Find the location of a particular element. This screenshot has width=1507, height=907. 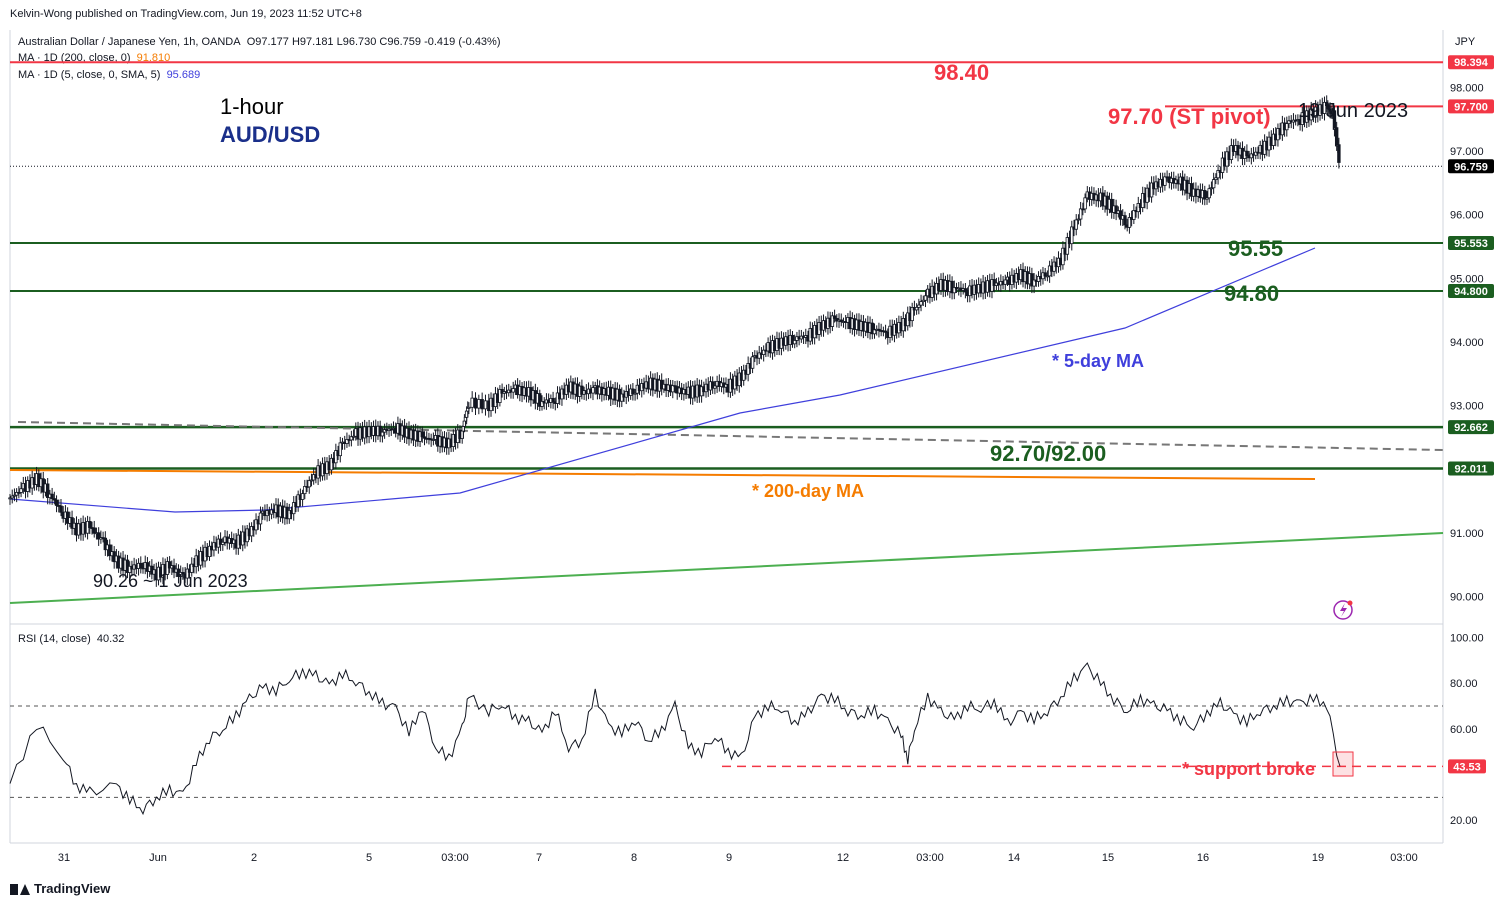

time-tick-label: 16 is located at coordinates (1203, 858).